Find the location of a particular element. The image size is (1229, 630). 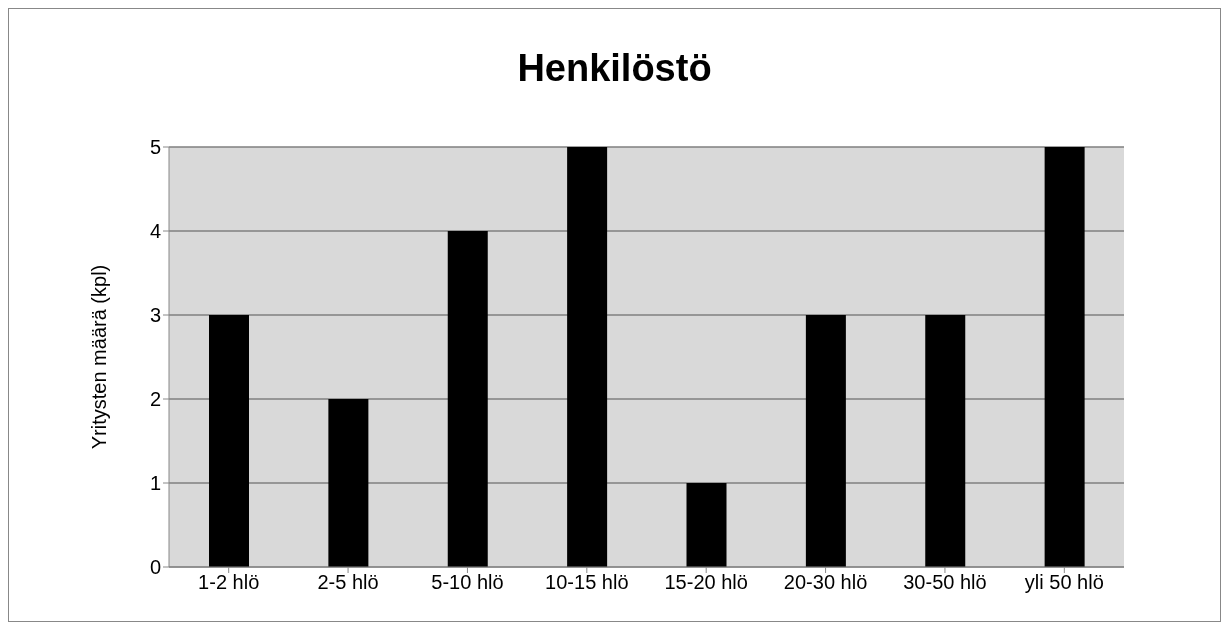

y-axis-title: Yritysten määrä (kpl) is located at coordinates (99, 357).